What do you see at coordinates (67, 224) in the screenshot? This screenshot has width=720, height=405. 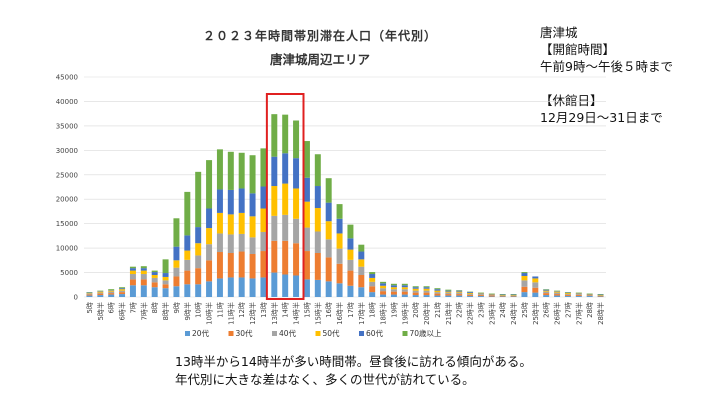 I see `y-tick-label: 15000` at bounding box center [67, 224].